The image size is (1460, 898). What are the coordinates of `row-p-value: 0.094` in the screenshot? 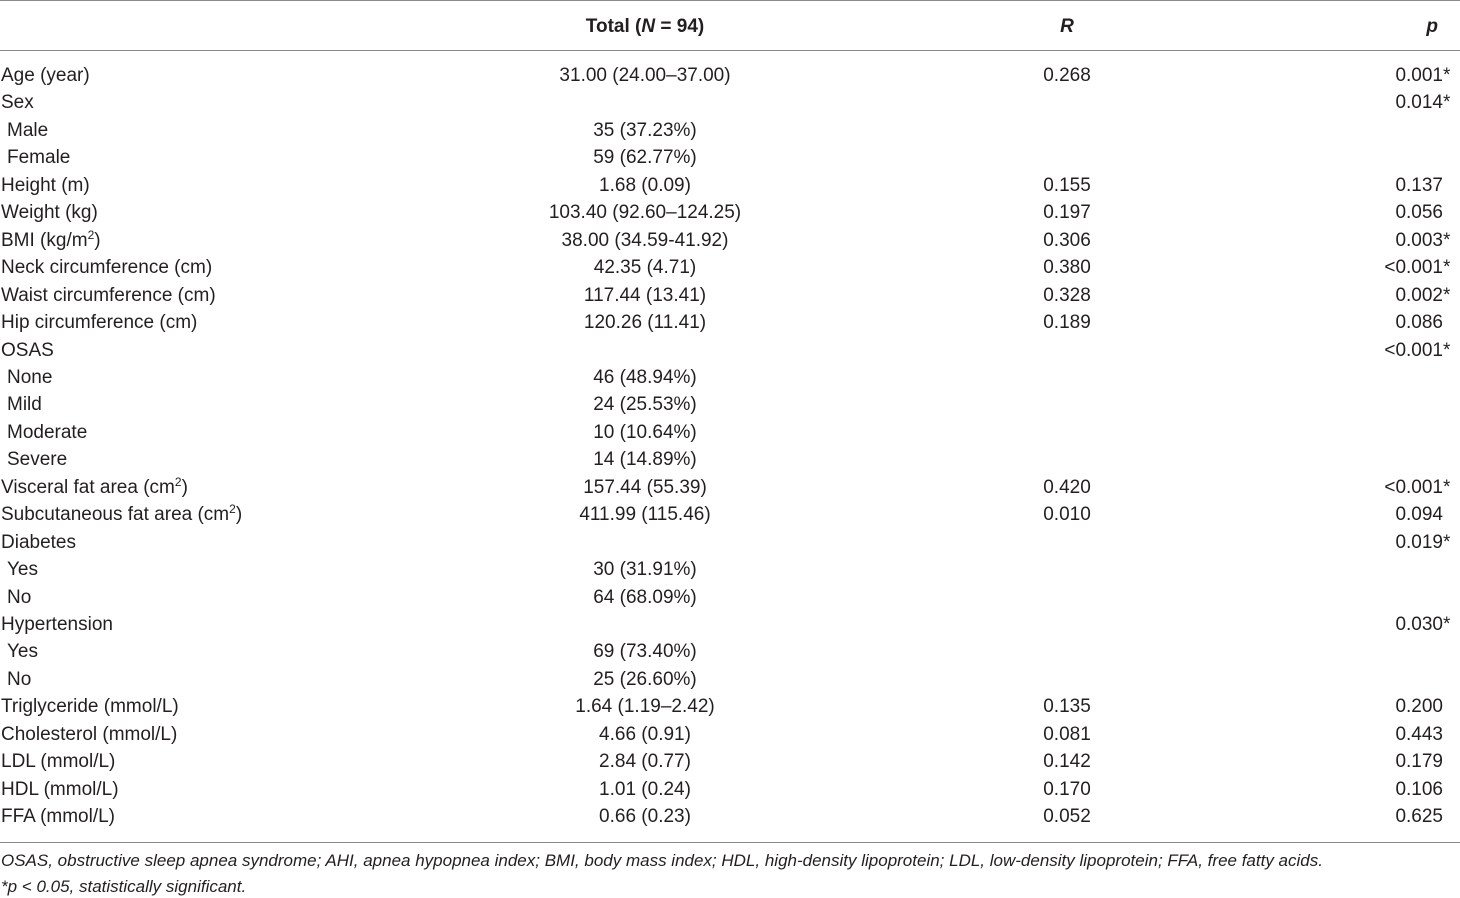 It's located at (1419, 514).